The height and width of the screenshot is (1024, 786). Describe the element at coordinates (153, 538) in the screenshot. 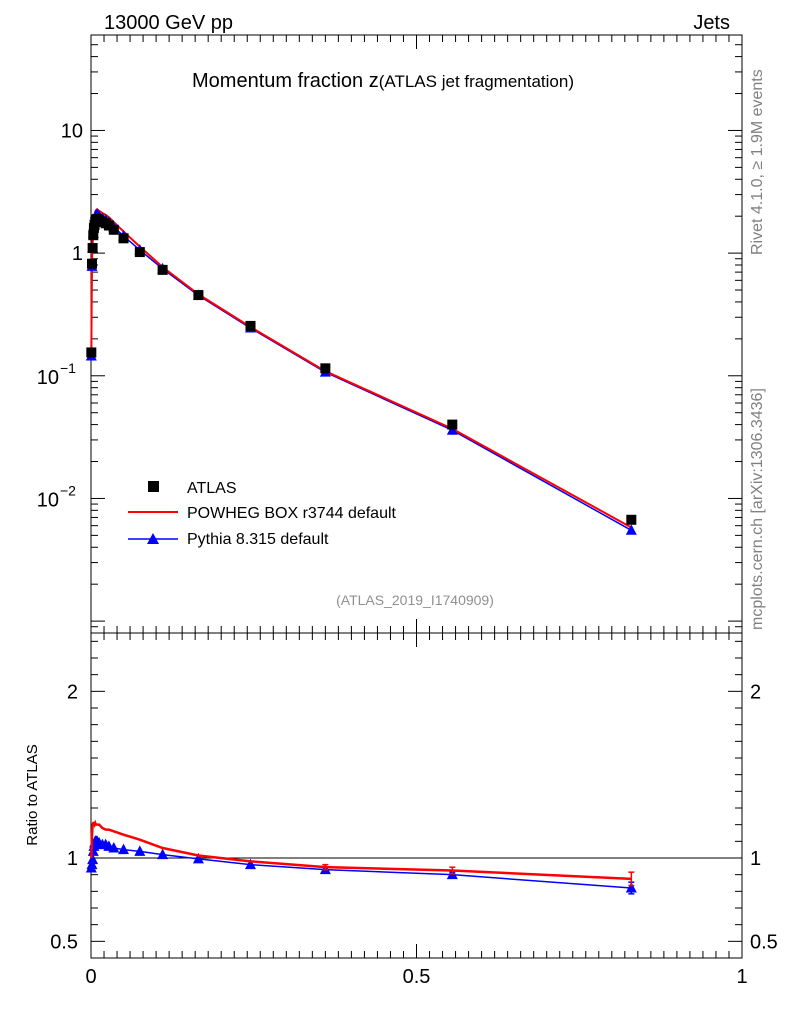

I see `legend-marker-pythia` at that location.